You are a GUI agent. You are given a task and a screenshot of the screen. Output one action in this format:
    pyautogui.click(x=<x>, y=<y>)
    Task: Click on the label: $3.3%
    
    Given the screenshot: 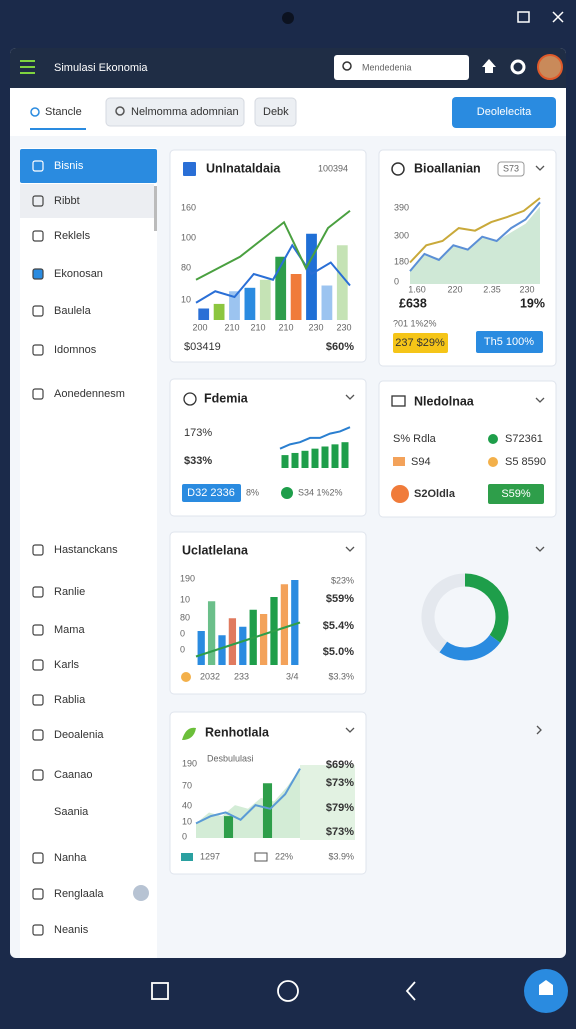 What is the action you would take?
    pyautogui.click(x=341, y=676)
    